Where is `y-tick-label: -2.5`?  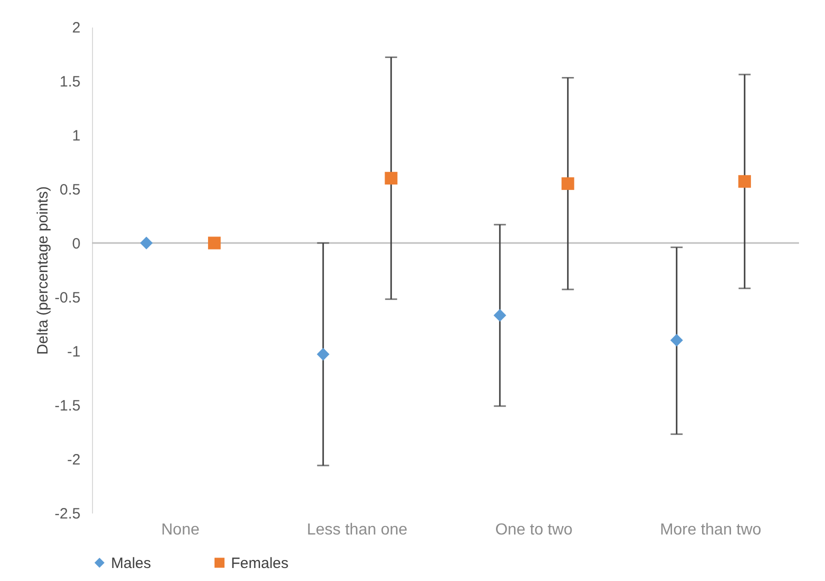 y-tick-label: -2.5 is located at coordinates (67, 514).